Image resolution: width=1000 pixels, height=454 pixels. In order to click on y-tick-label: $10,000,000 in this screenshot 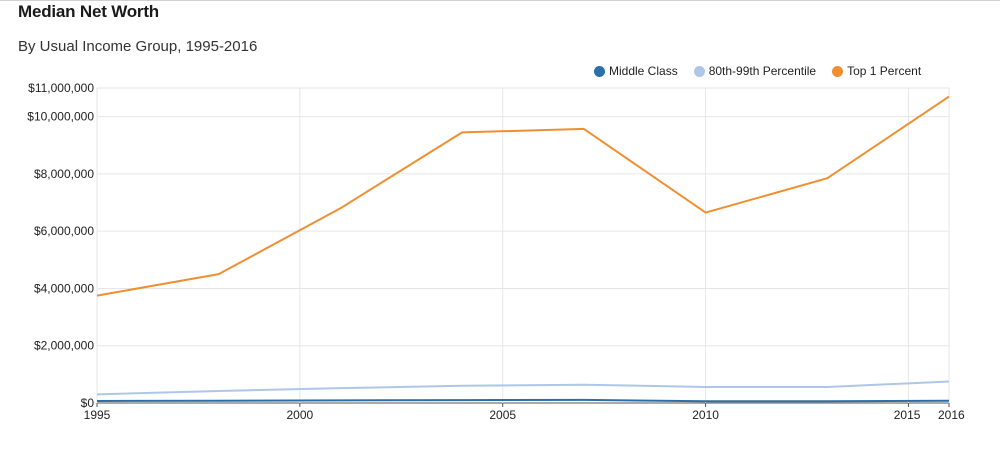, I will do `click(60, 117)`.